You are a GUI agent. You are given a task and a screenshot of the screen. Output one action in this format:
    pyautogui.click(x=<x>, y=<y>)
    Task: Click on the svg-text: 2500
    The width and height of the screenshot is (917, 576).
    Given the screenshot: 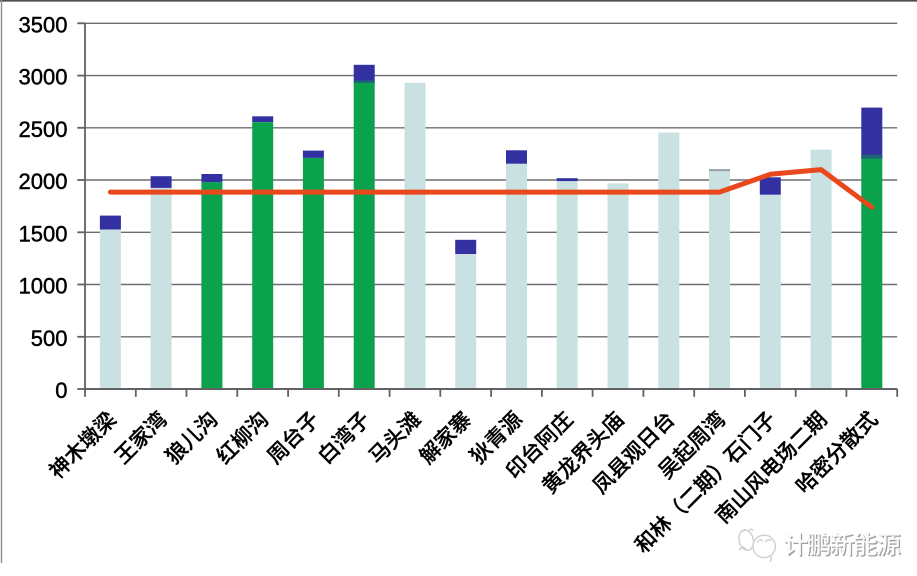 What is the action you would take?
    pyautogui.click(x=43, y=129)
    